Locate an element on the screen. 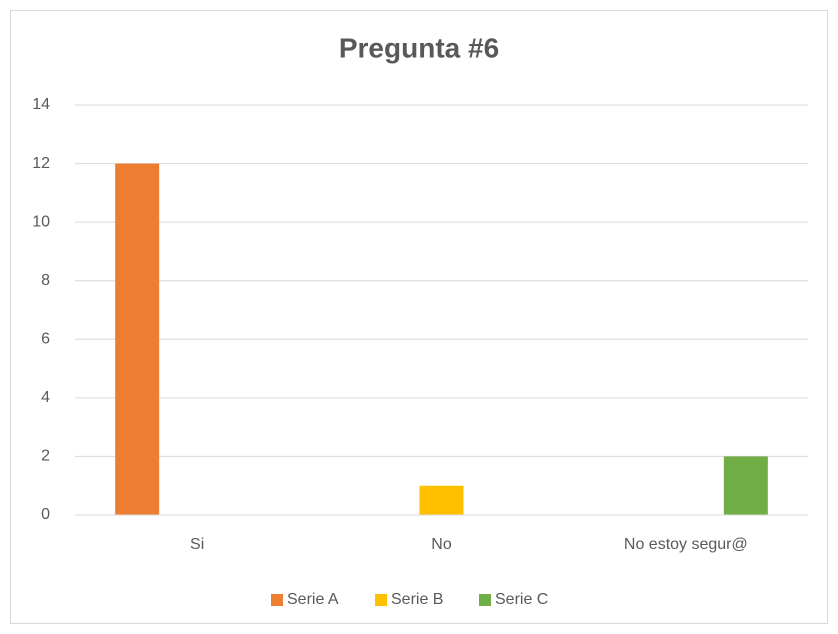 This screenshot has height=634, width=838. y-tick-label: 12 is located at coordinates (41, 163).